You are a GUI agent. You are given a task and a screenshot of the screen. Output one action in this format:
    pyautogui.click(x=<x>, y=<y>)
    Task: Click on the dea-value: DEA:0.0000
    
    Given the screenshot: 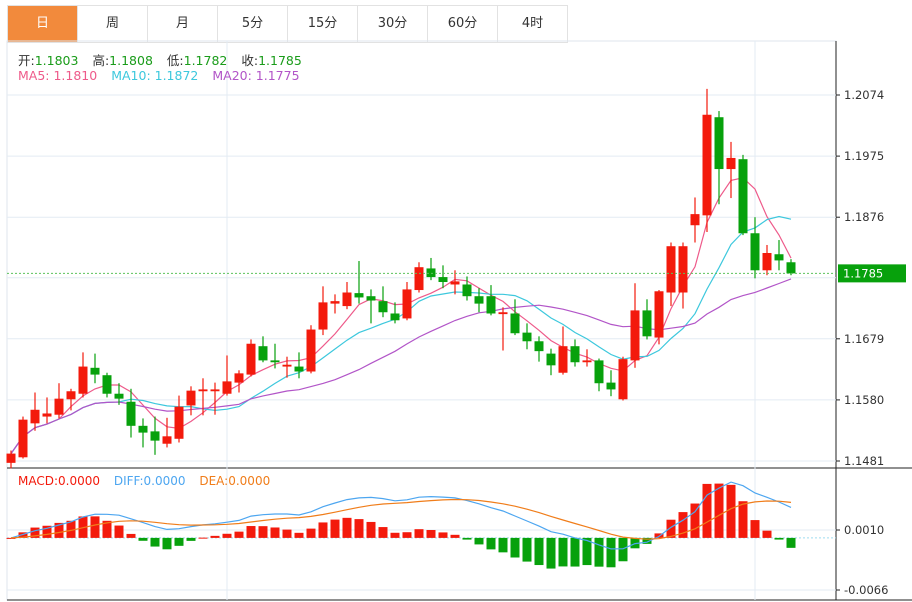 What is the action you would take?
    pyautogui.click(x=235, y=481)
    